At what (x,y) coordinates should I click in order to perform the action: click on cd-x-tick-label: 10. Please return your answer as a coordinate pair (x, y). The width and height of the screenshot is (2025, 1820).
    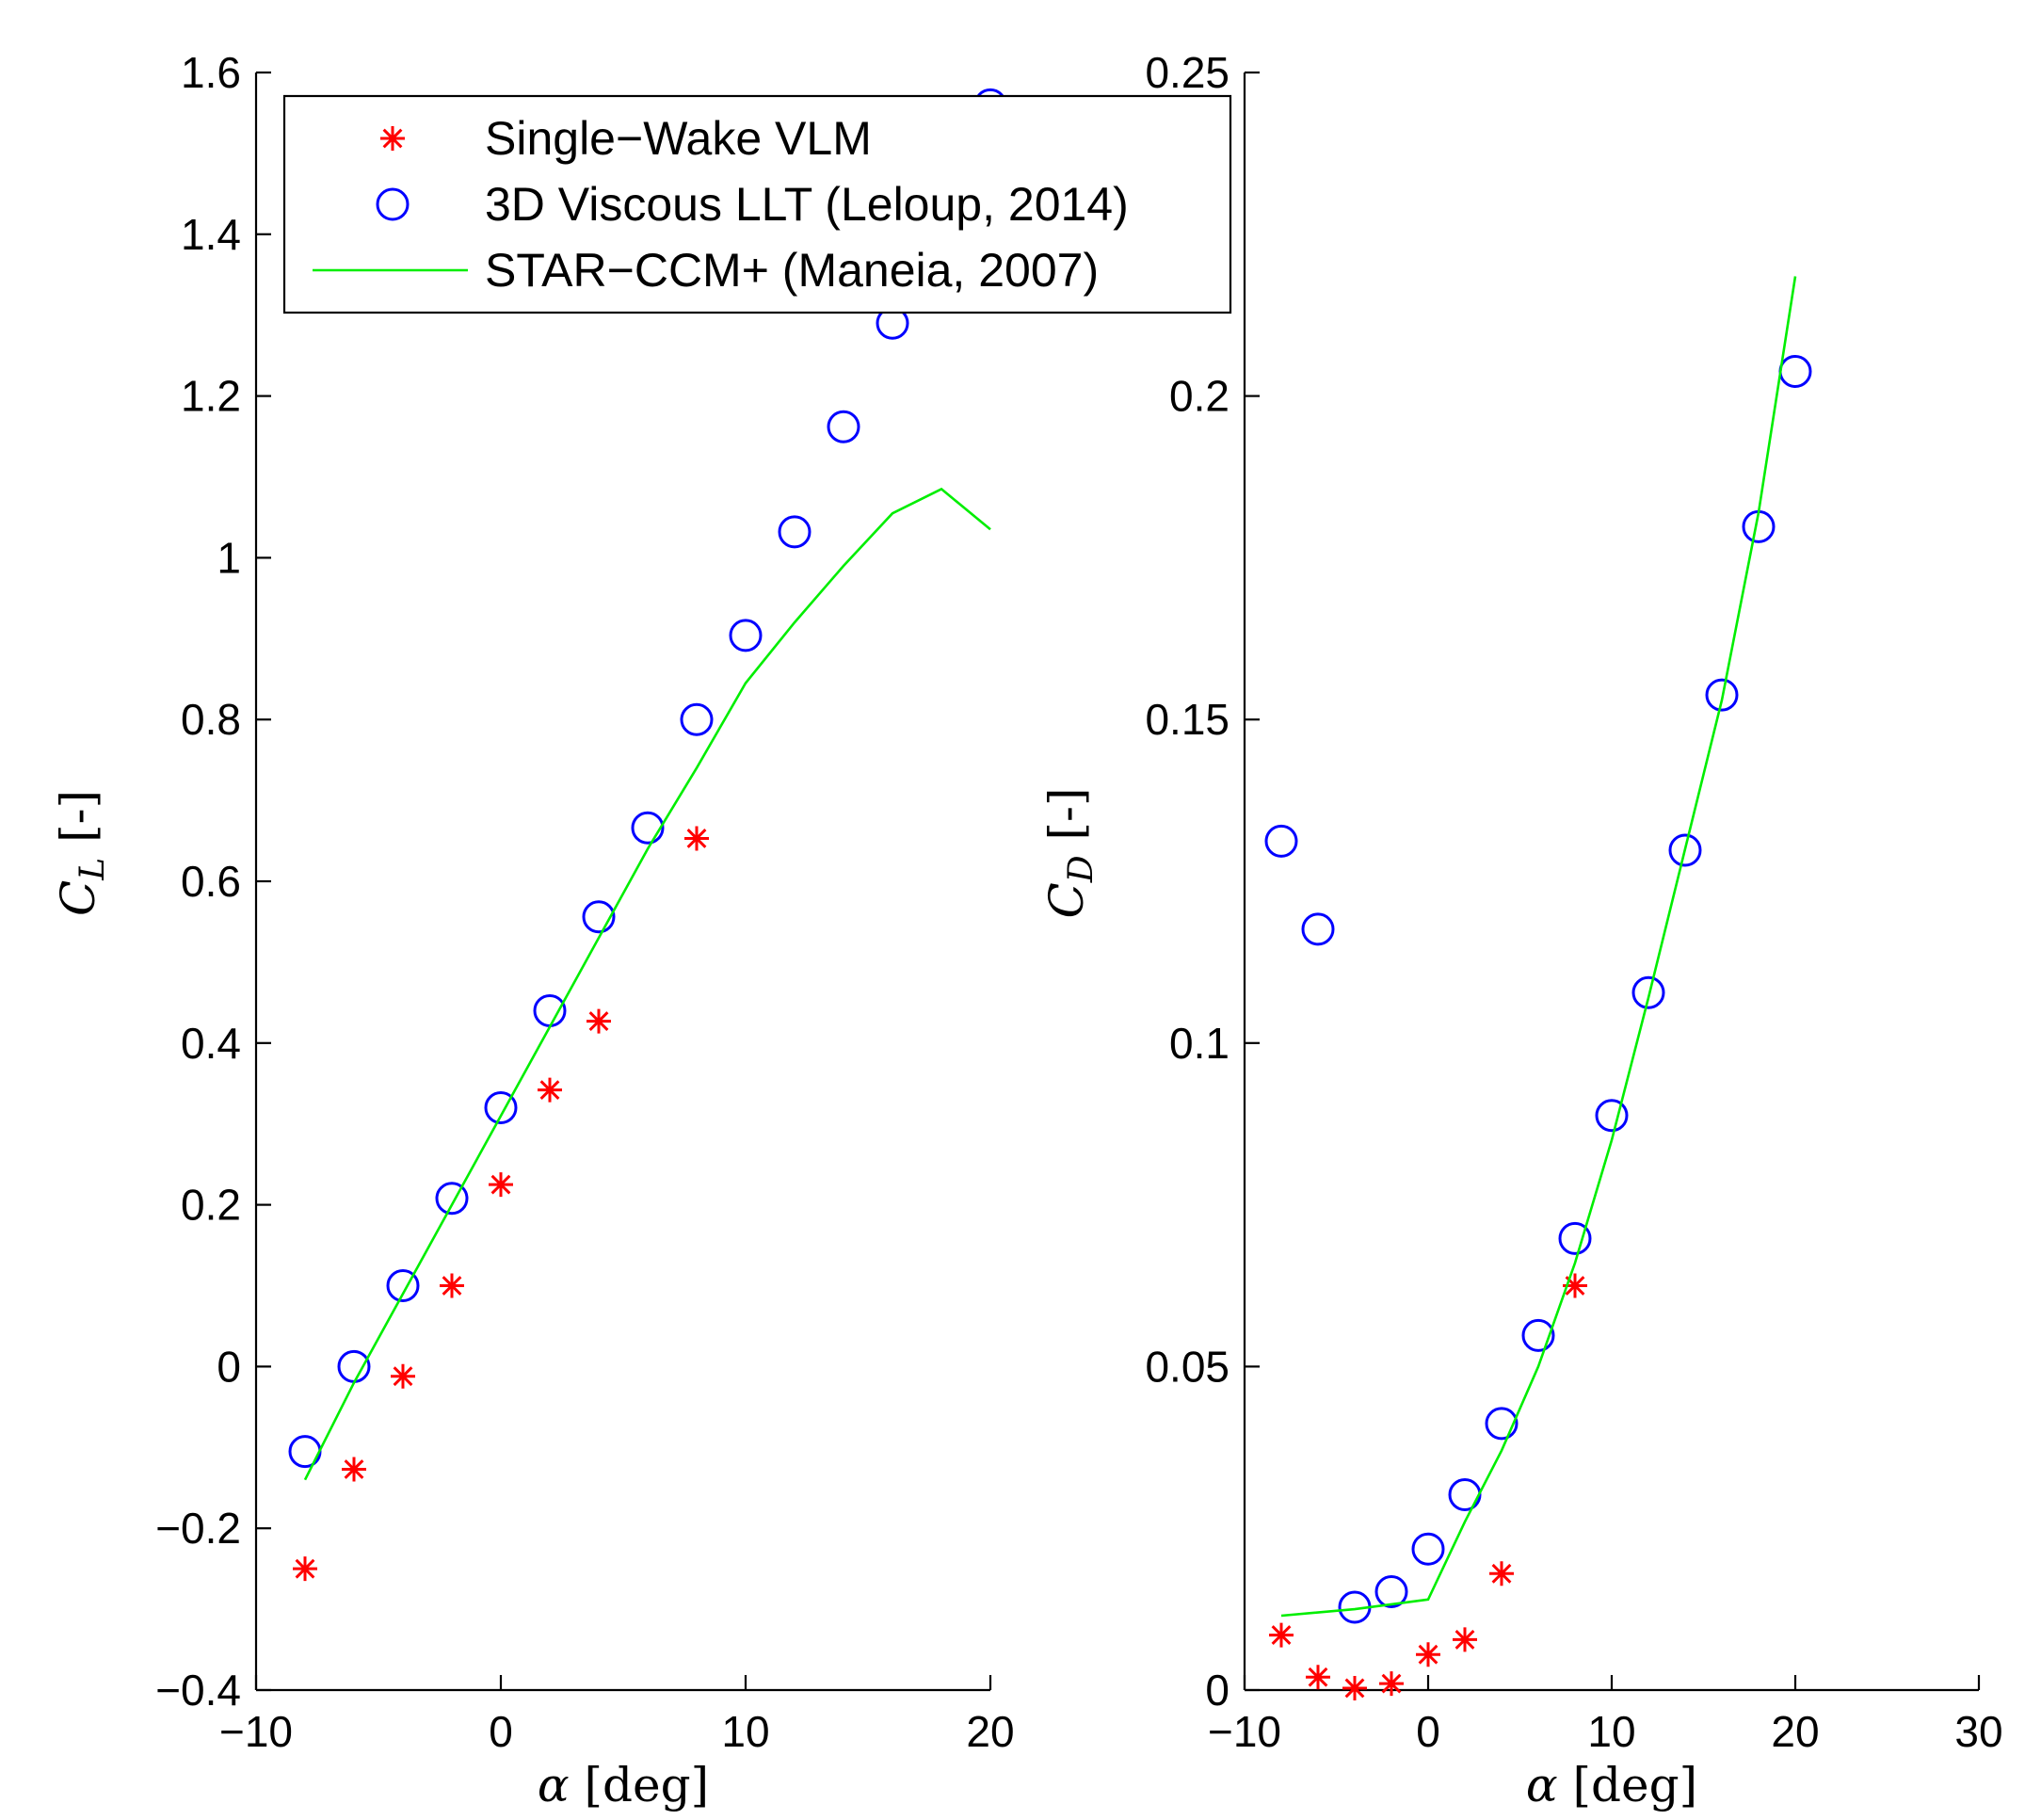
    Looking at the image, I should click on (1611, 1731).